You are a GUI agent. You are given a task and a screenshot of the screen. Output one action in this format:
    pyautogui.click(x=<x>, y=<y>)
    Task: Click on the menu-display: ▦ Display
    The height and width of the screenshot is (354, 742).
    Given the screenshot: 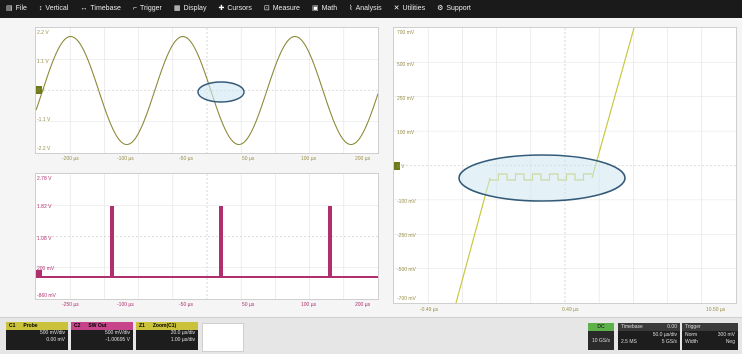 What is the action you would take?
    pyautogui.click(x=190, y=9)
    